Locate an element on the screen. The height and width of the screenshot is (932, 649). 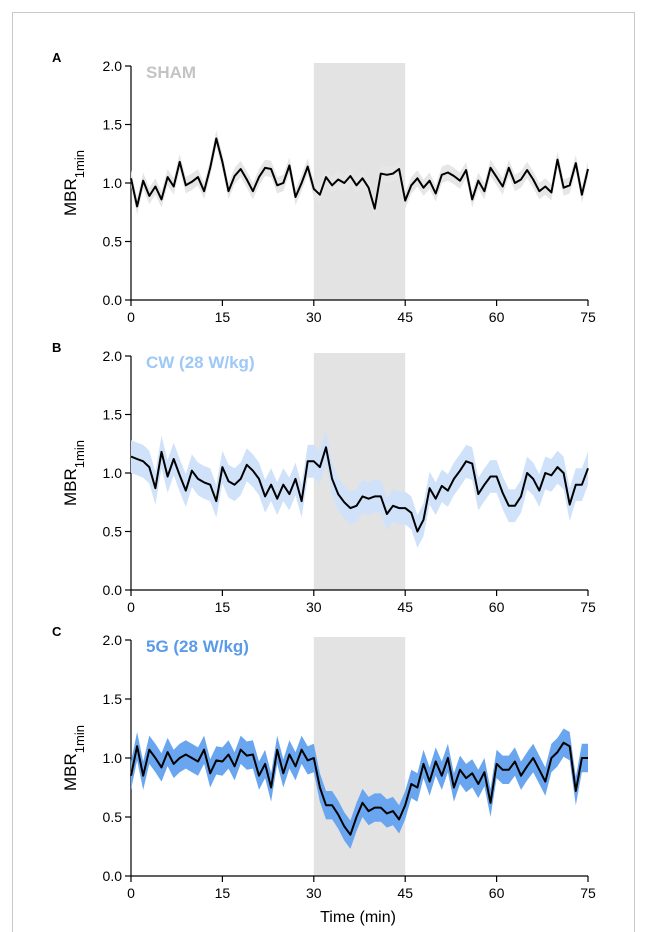
x-axis-label: Time (min) is located at coordinates (358, 917).